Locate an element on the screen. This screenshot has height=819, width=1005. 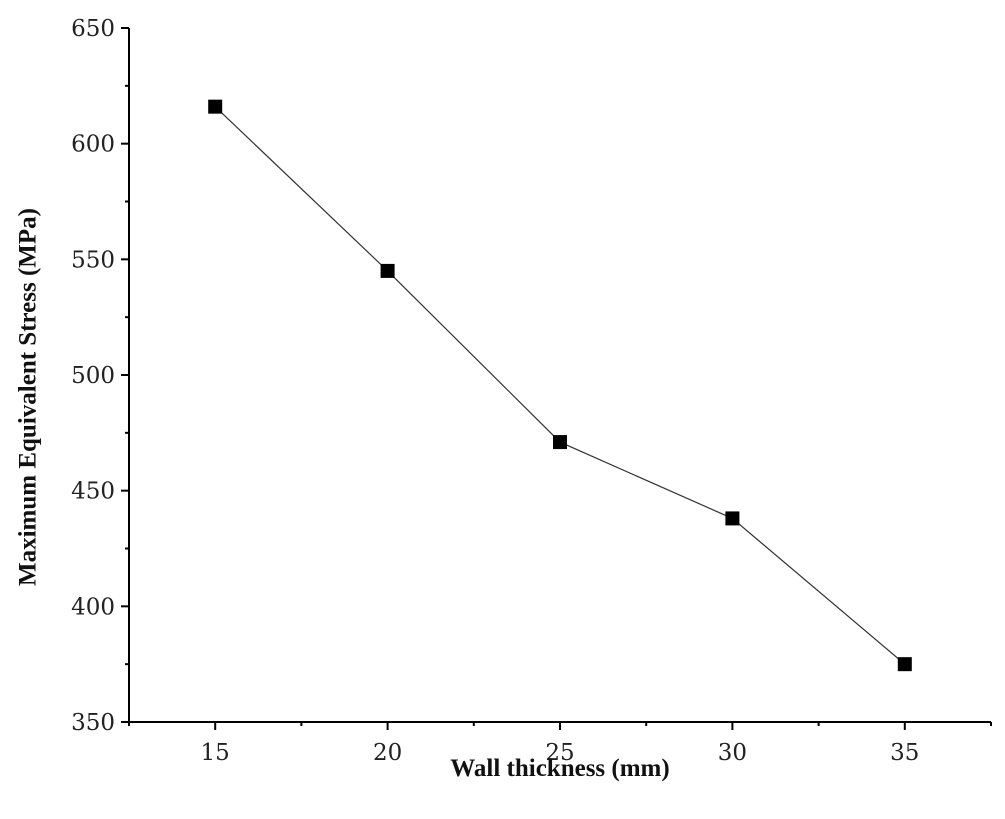
y-tick-label: 450 is located at coordinates (93, 492).